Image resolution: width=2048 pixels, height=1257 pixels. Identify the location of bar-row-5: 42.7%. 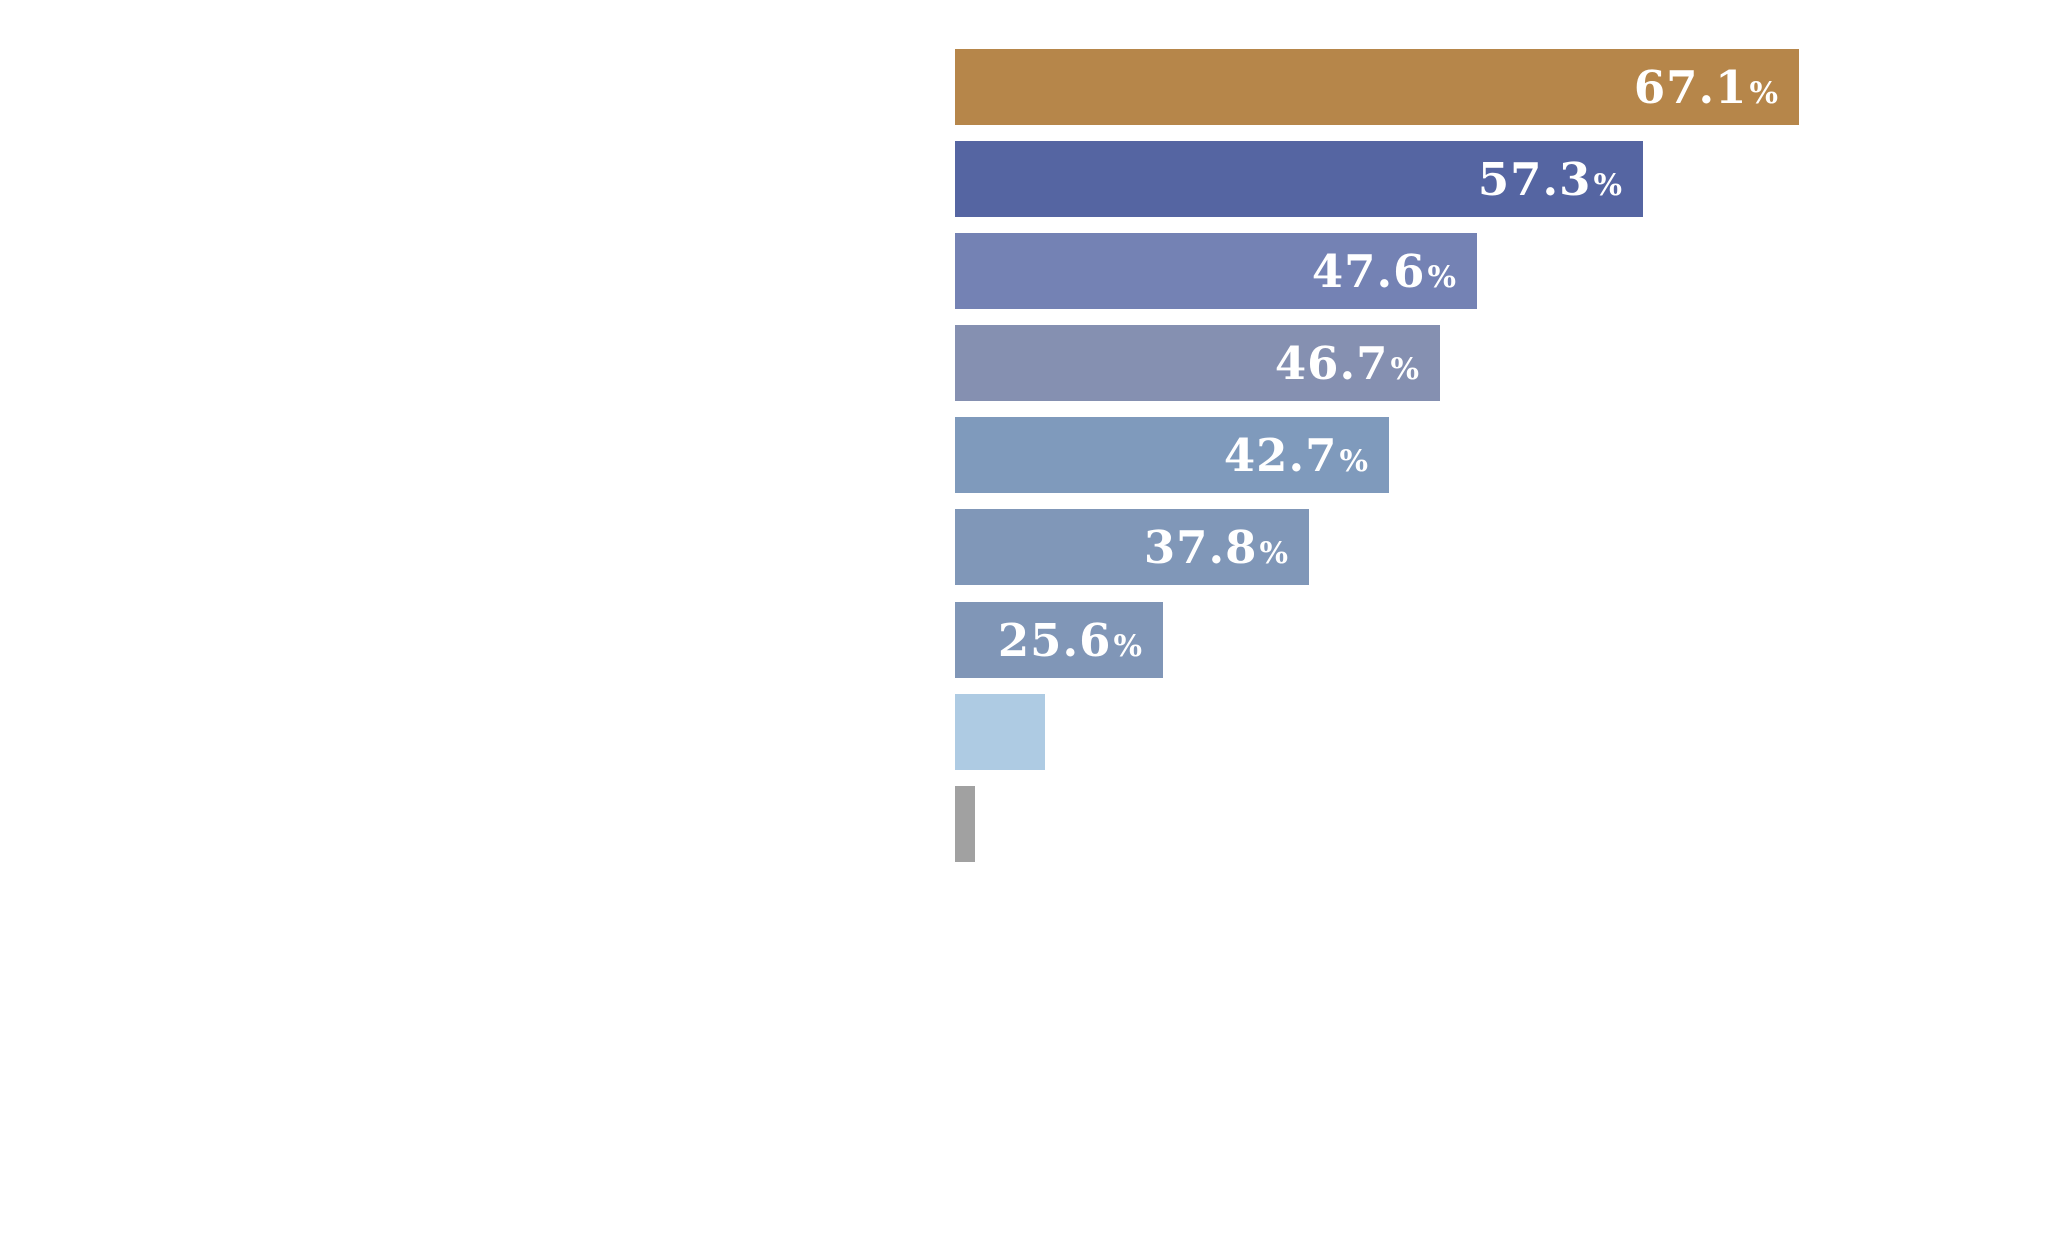
(1172, 455).